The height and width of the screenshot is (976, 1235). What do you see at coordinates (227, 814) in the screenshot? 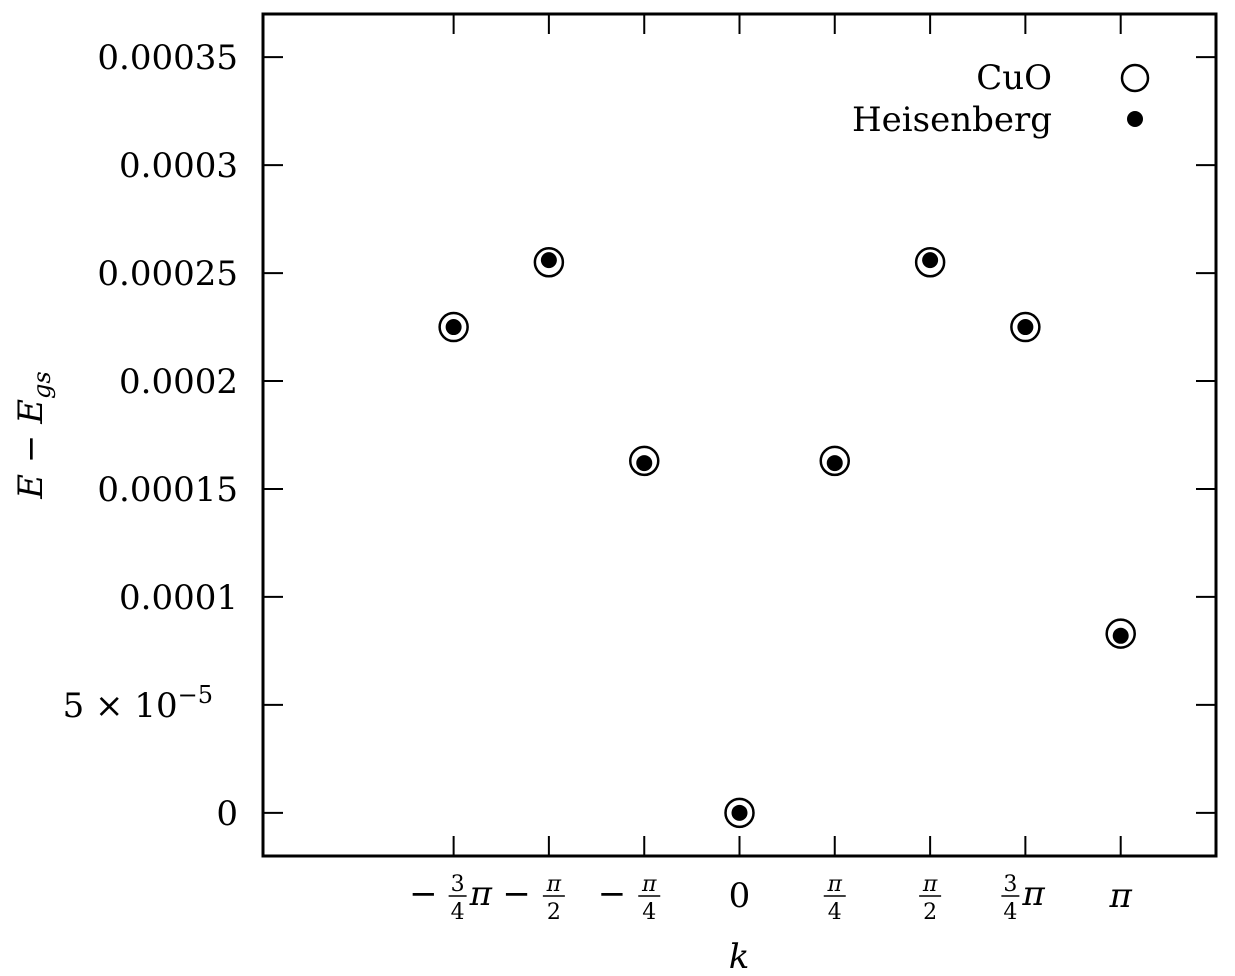
I see `y-tick-label: 0` at bounding box center [227, 814].